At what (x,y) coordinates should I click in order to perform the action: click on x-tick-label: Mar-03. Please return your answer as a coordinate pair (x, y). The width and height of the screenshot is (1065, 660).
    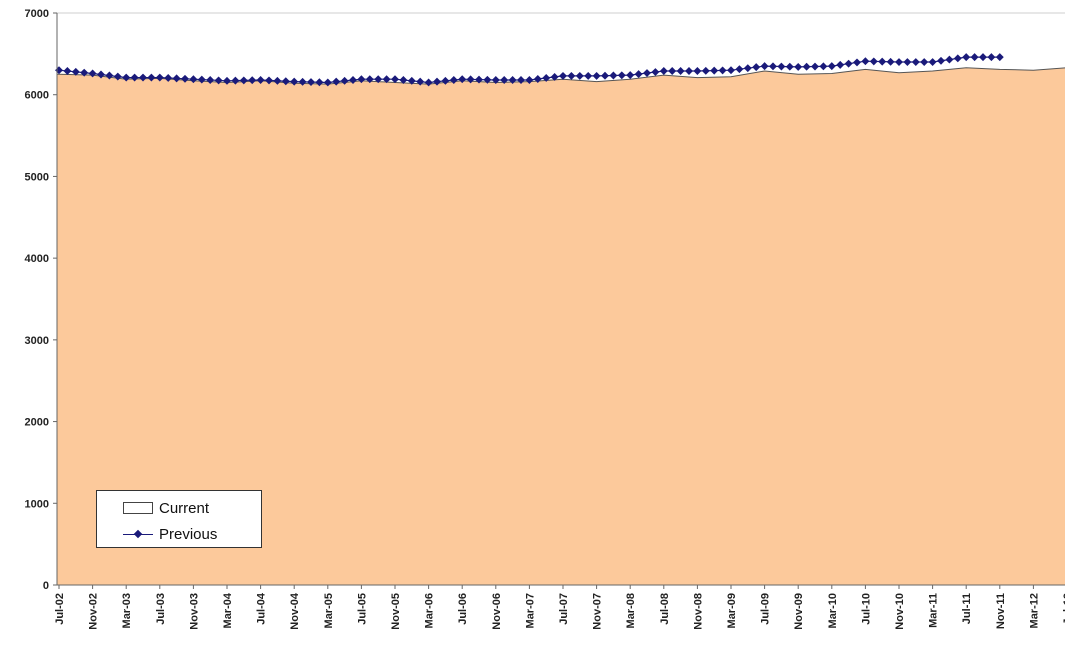
    Looking at the image, I should click on (127, 610).